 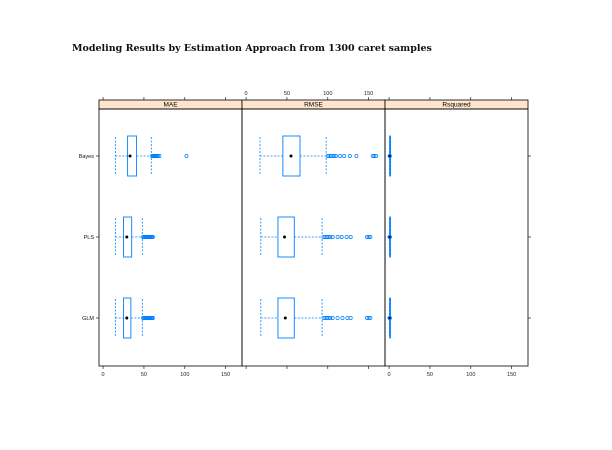 I want to click on boxplot-mae-bayes, so click(x=151, y=156).